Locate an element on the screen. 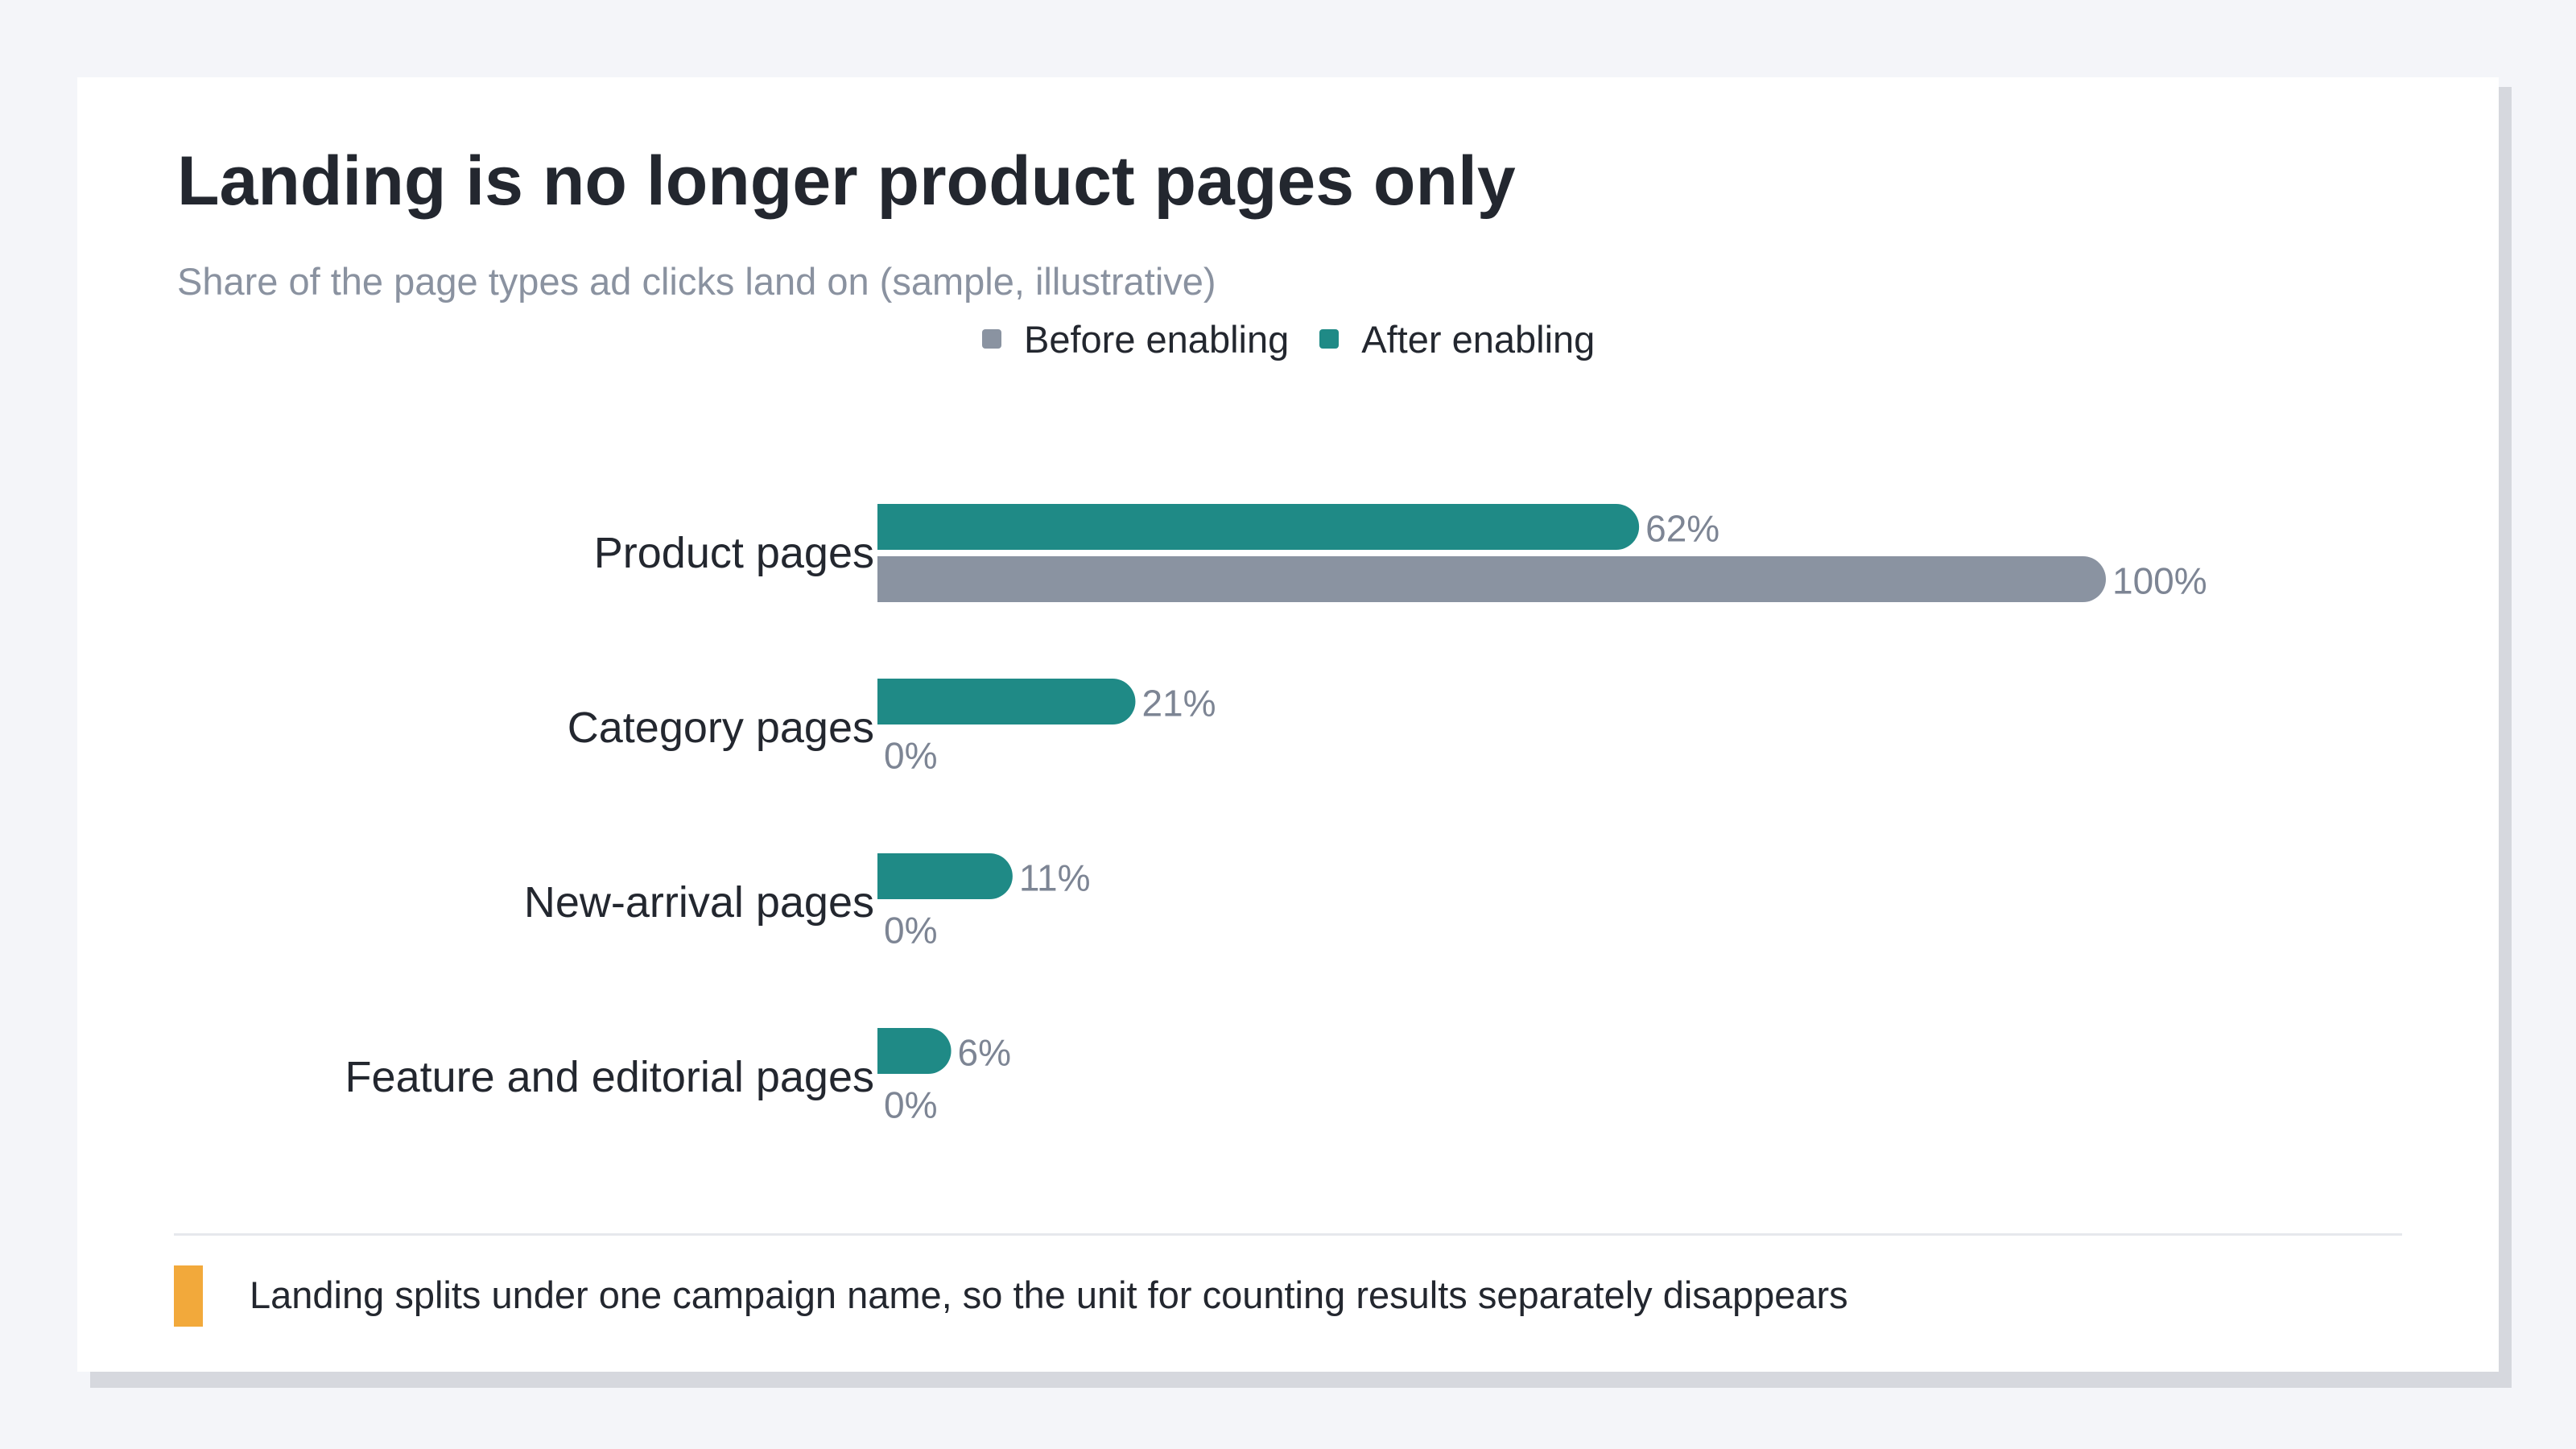 This screenshot has height=1449, width=2576. legend-swatch-before is located at coordinates (991, 339).